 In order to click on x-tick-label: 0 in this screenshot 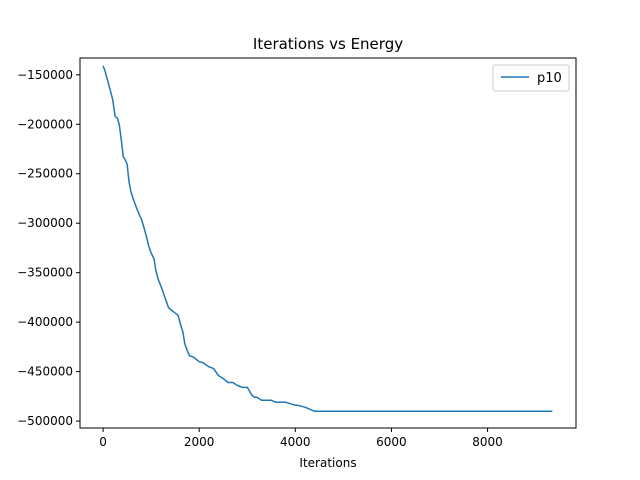, I will do `click(103, 442)`.